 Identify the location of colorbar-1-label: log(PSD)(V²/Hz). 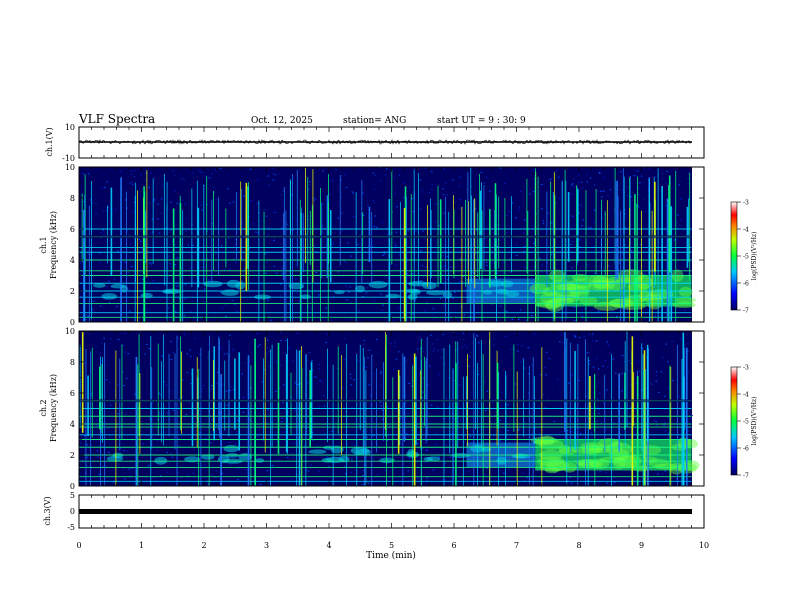
(754, 256).